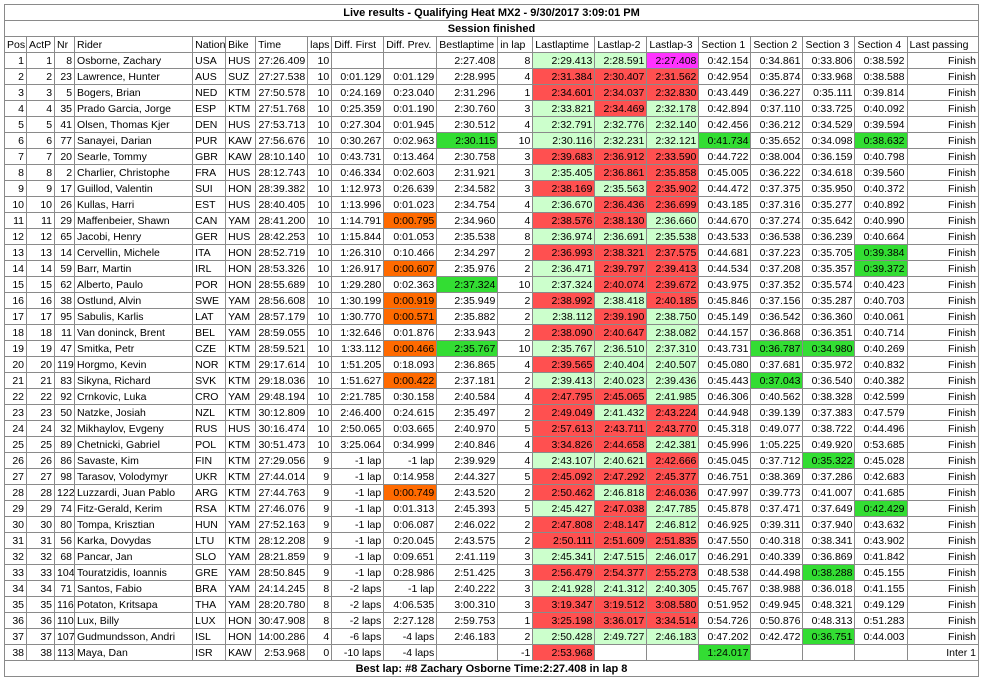 Image resolution: width=1000 pixels, height=680 pixels. What do you see at coordinates (358, 556) in the screenshot?
I see `cell: -1 lap` at bounding box center [358, 556].